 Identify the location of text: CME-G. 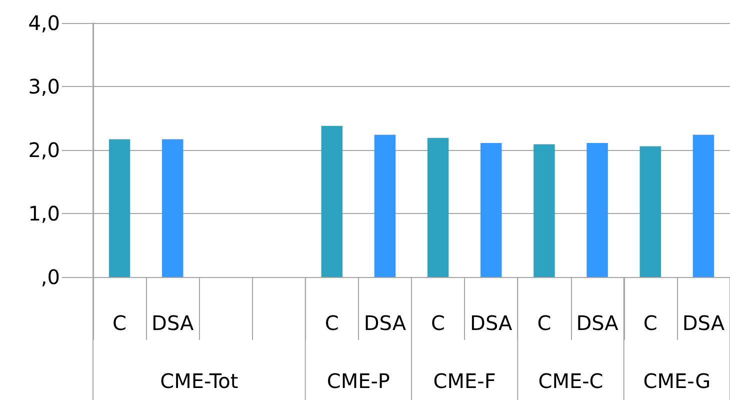
(677, 381).